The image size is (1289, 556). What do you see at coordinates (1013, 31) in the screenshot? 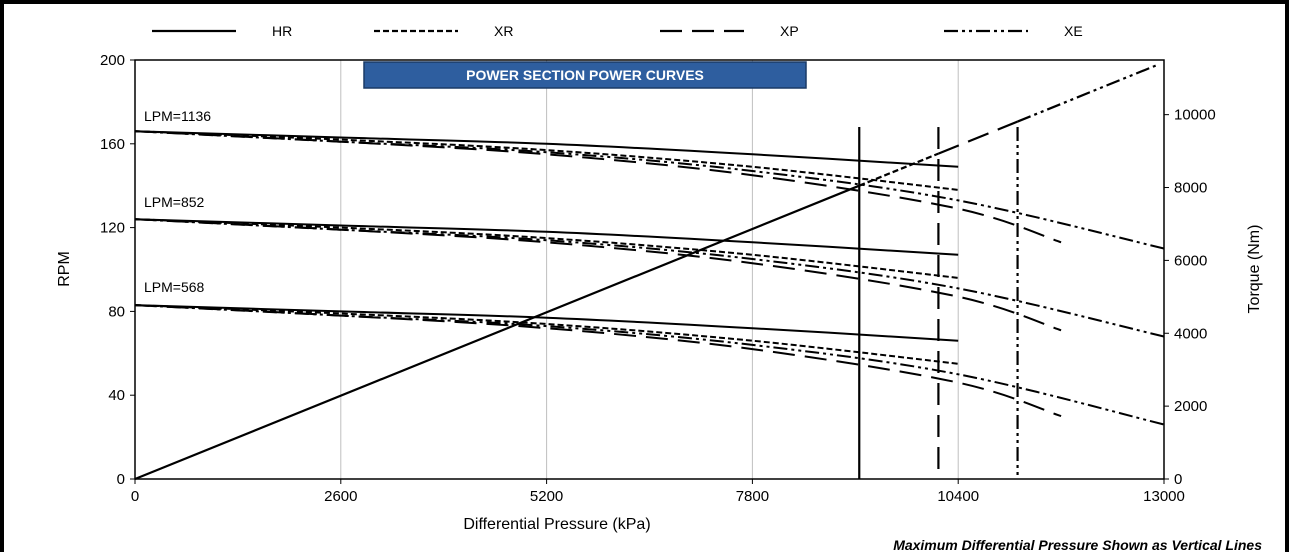
I see `legend-item-xe: XE` at bounding box center [1013, 31].